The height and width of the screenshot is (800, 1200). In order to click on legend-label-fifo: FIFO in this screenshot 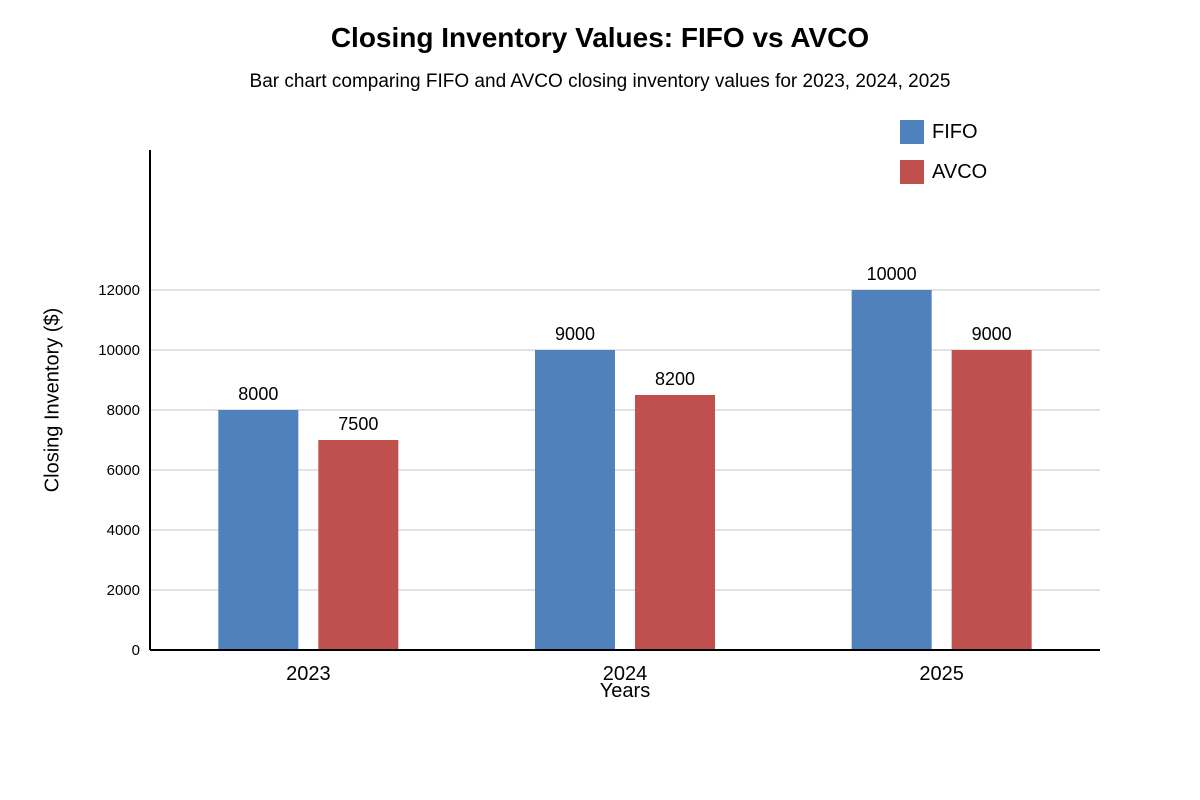, I will do `click(955, 131)`.